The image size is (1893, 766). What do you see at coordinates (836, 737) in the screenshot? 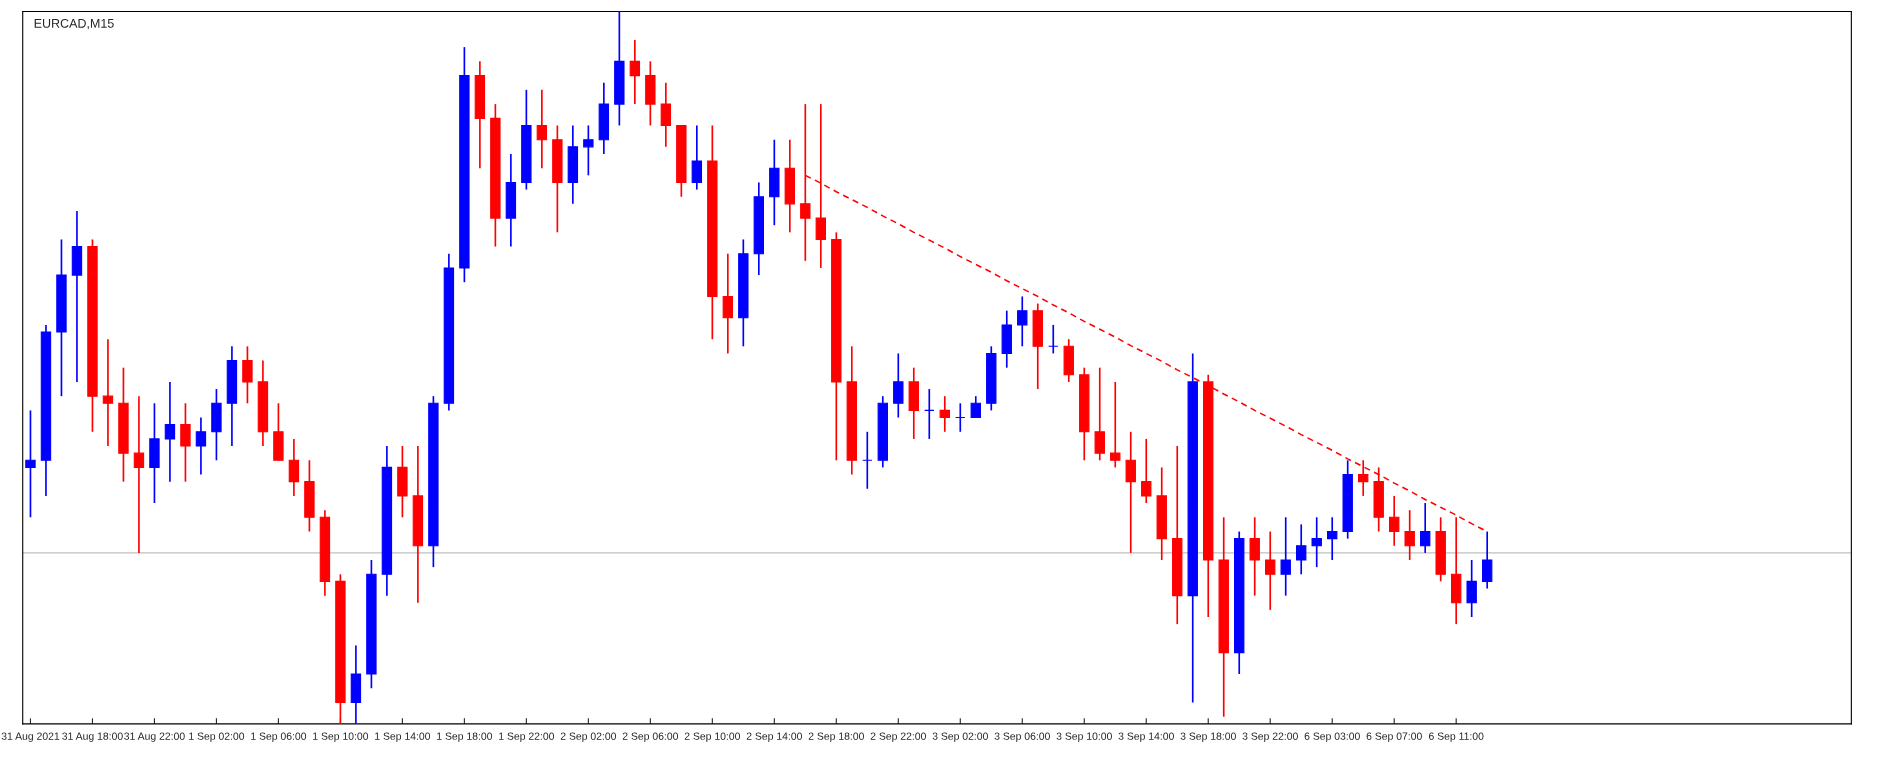
I see `x-tick-label: 2 Sep 18:00` at bounding box center [836, 737].